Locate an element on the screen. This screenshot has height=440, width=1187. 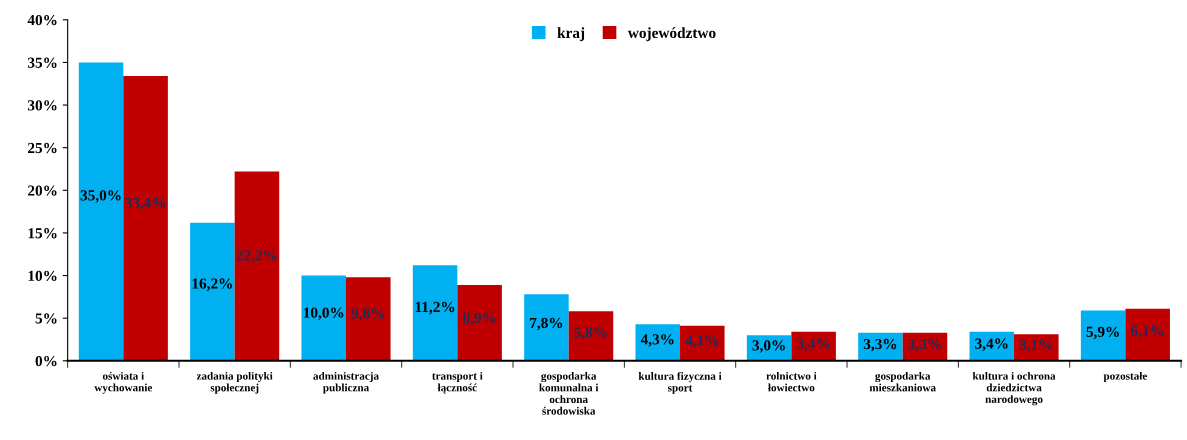
y-tick-label: 0% is located at coordinates (46, 361).